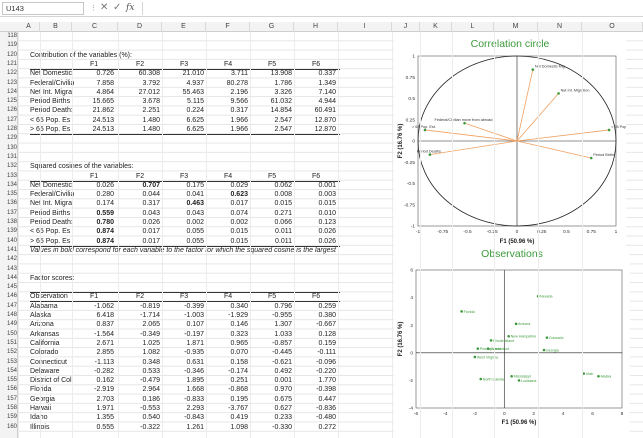  What do you see at coordinates (11, 129) in the screenshot?
I see `row-header: 128` at bounding box center [11, 129].